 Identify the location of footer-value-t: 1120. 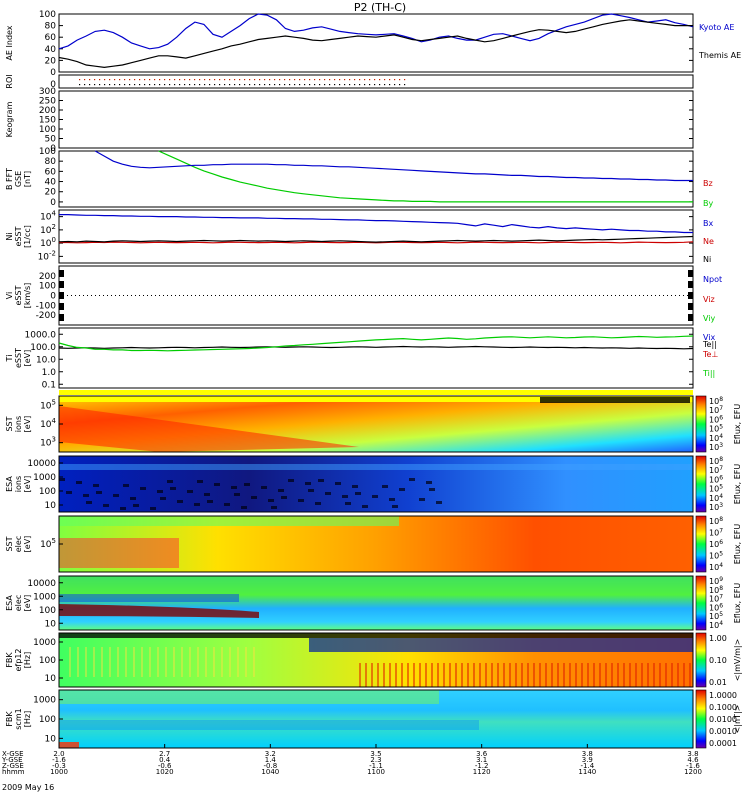
(482, 772).